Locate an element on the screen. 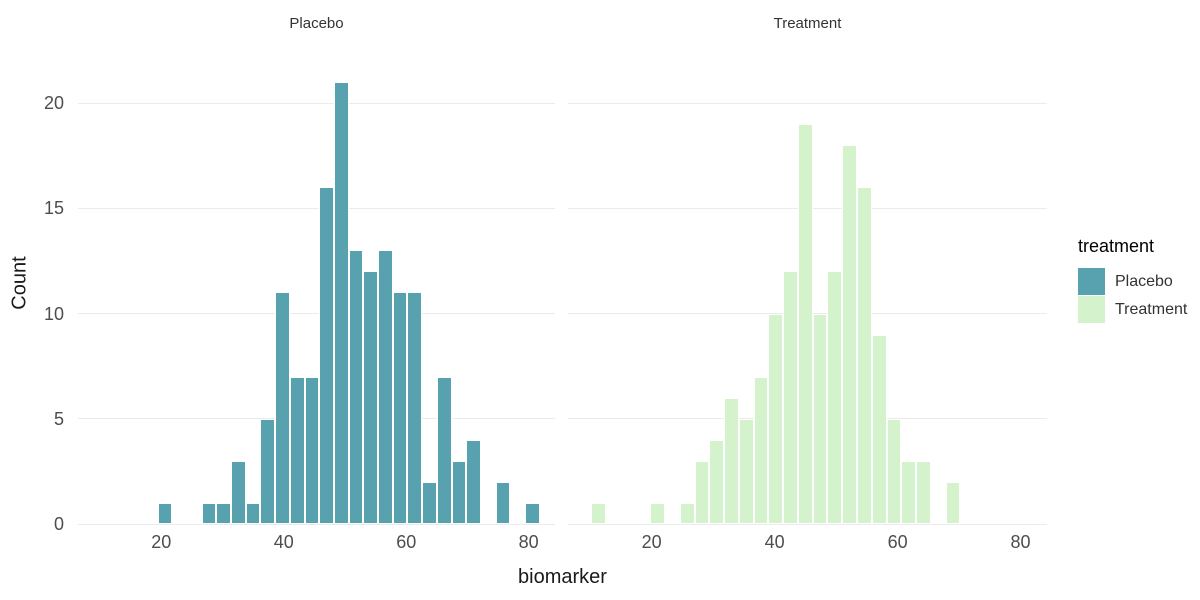 The image size is (1200, 600). legend-label-treatment: Treatment is located at coordinates (1151, 309).